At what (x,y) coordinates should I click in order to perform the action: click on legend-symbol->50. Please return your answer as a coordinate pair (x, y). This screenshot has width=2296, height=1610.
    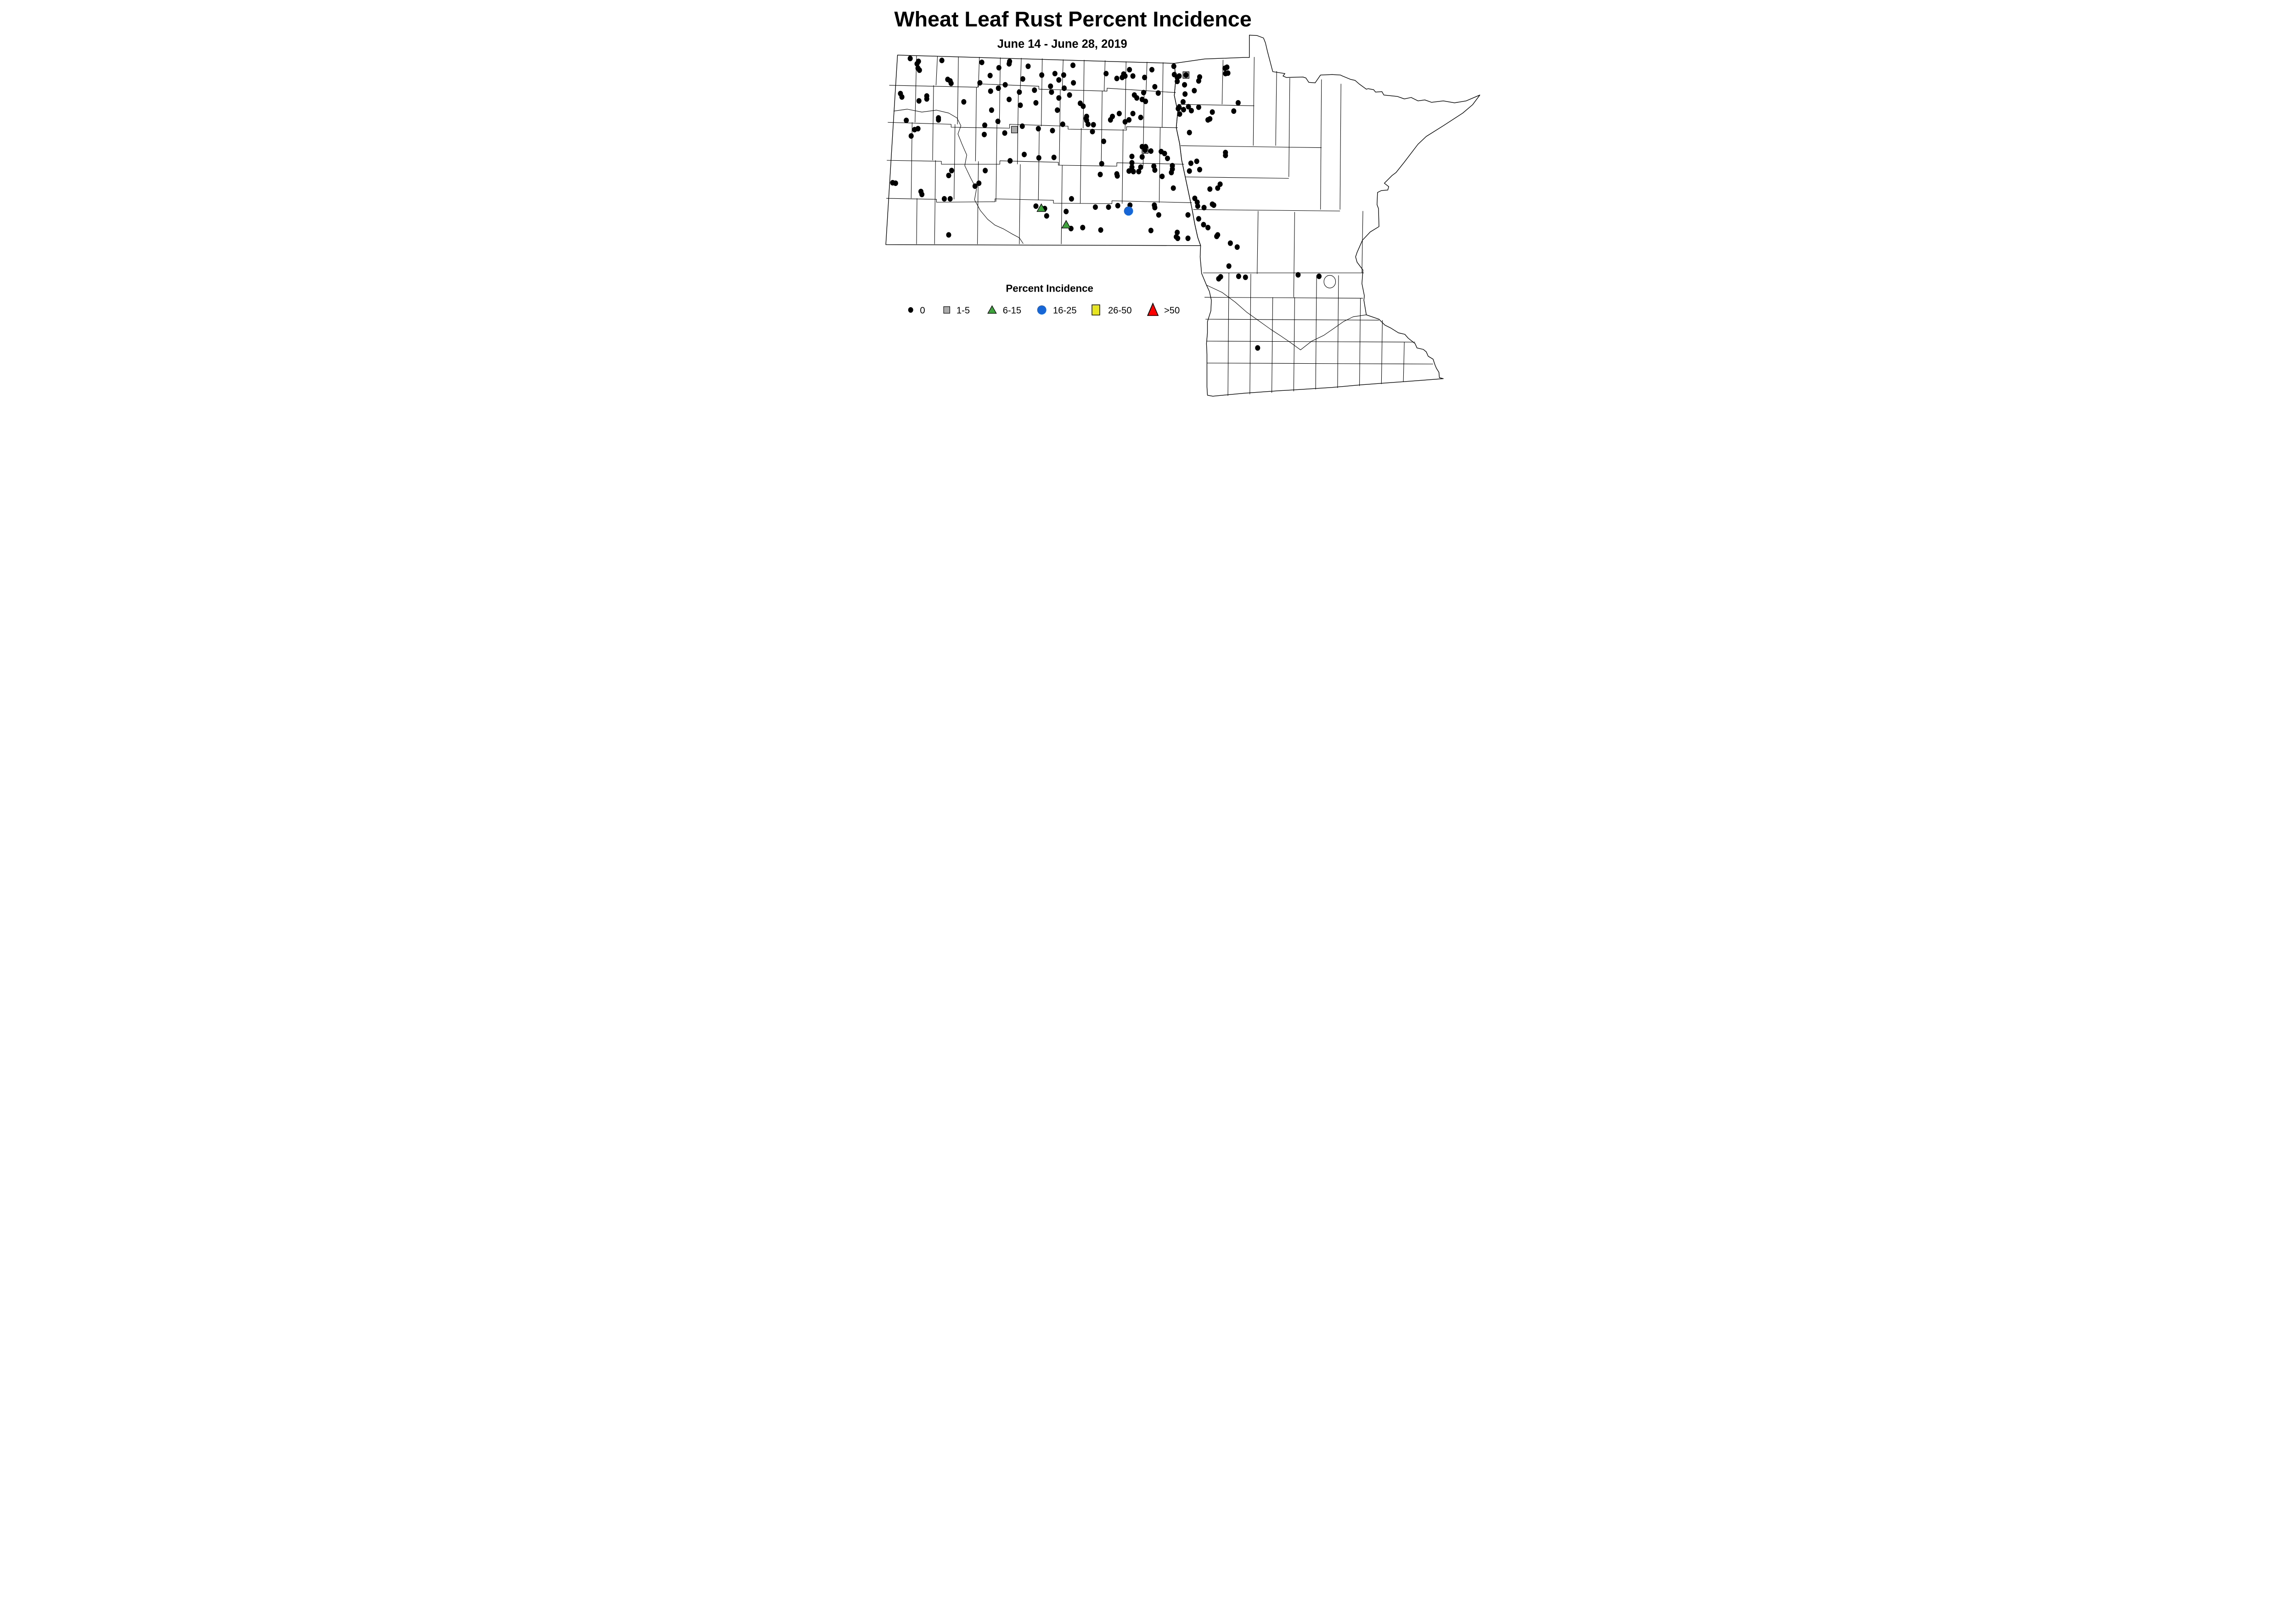
    Looking at the image, I should click on (1153, 309).